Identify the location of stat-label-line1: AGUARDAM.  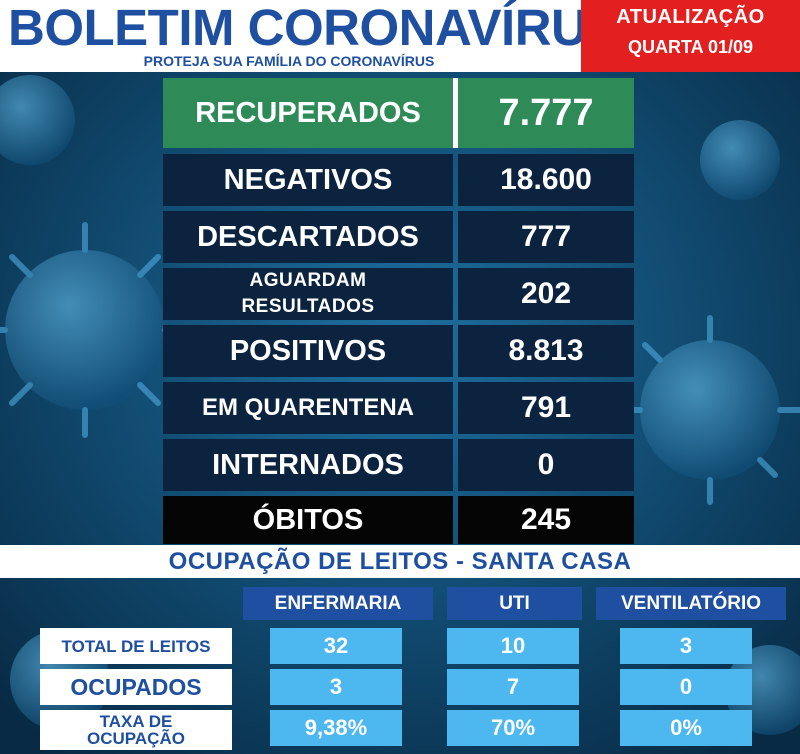
(308, 281).